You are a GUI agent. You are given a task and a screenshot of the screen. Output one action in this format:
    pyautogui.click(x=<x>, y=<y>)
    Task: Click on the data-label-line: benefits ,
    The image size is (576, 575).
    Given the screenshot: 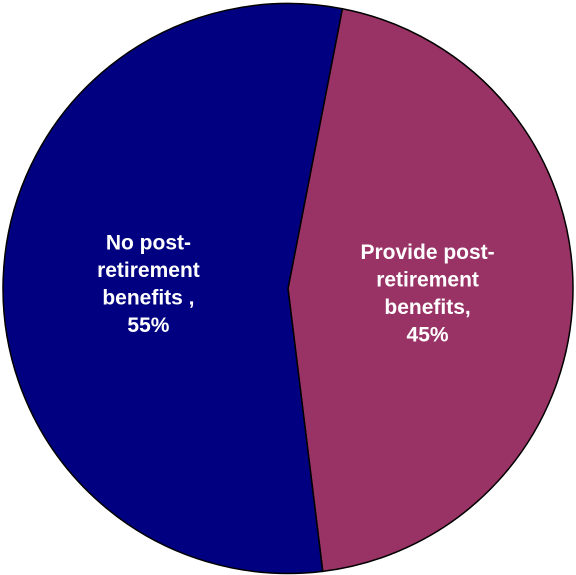 What is the action you would take?
    pyautogui.click(x=148, y=297)
    